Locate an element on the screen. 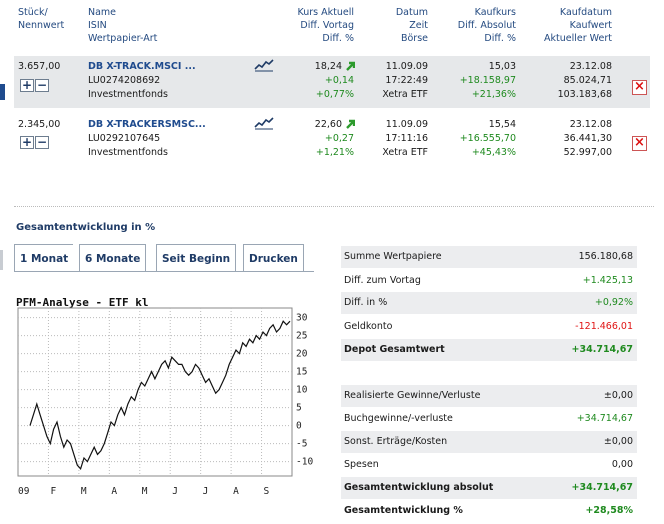 The height and width of the screenshot is (524, 664). position-kaufwert: 85.024,71 is located at coordinates (587, 80).